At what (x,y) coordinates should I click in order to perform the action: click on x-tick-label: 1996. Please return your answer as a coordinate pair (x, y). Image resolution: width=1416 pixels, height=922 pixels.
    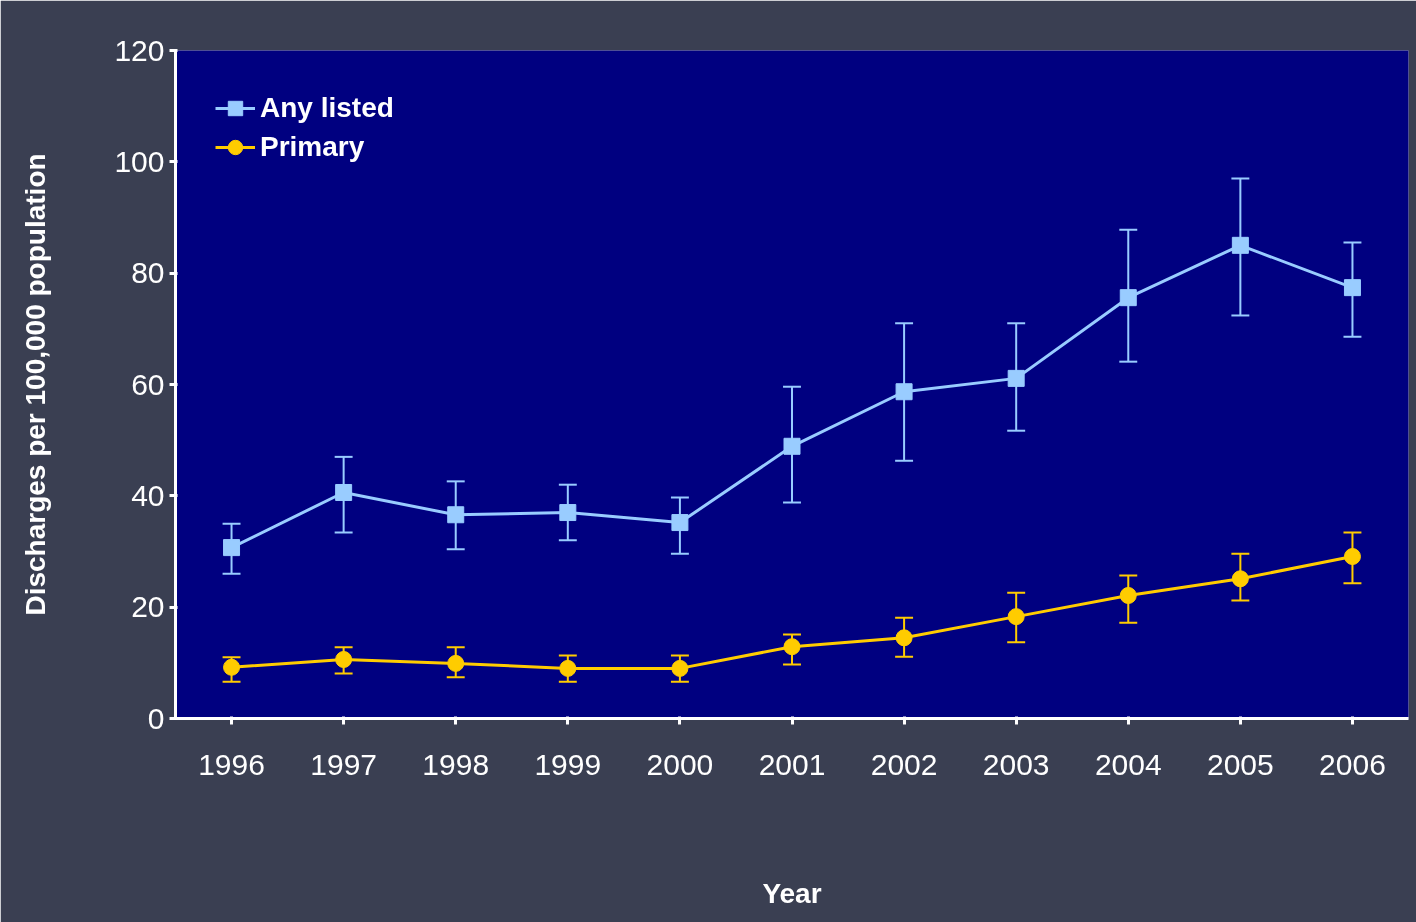
    Looking at the image, I should click on (231, 764).